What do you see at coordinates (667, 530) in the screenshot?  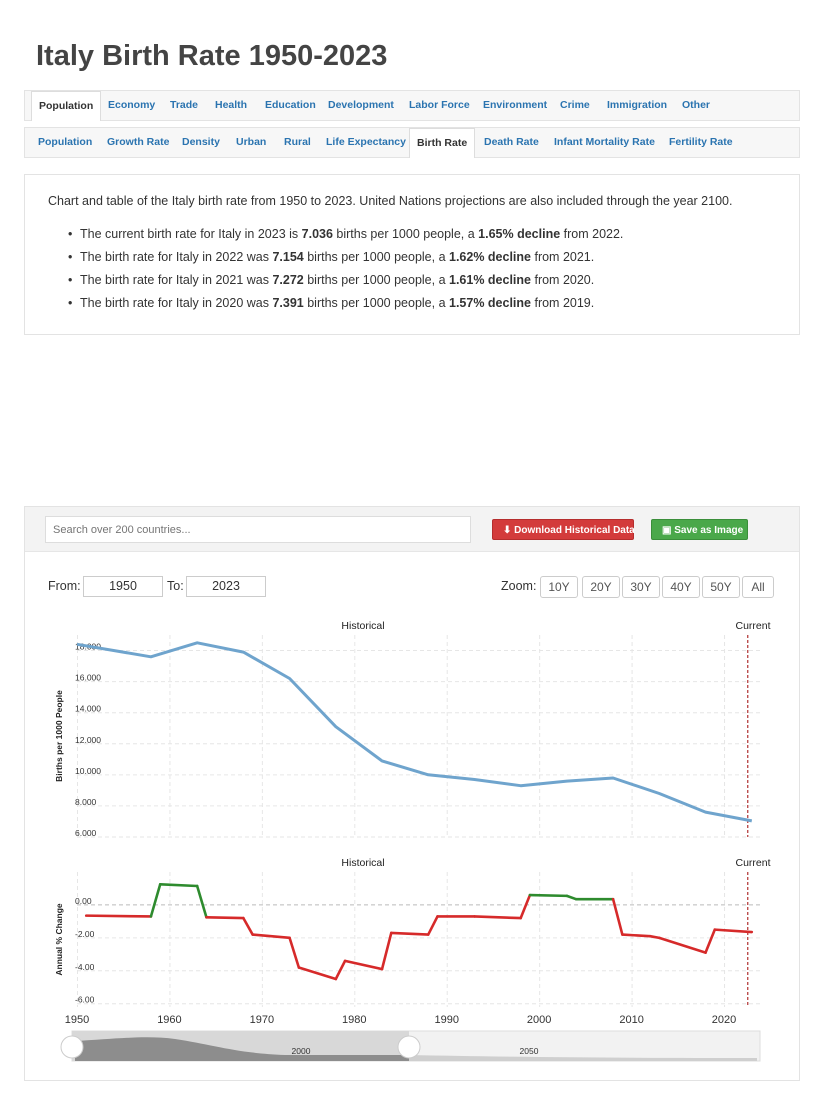 I see `image-icon: ▣` at bounding box center [667, 530].